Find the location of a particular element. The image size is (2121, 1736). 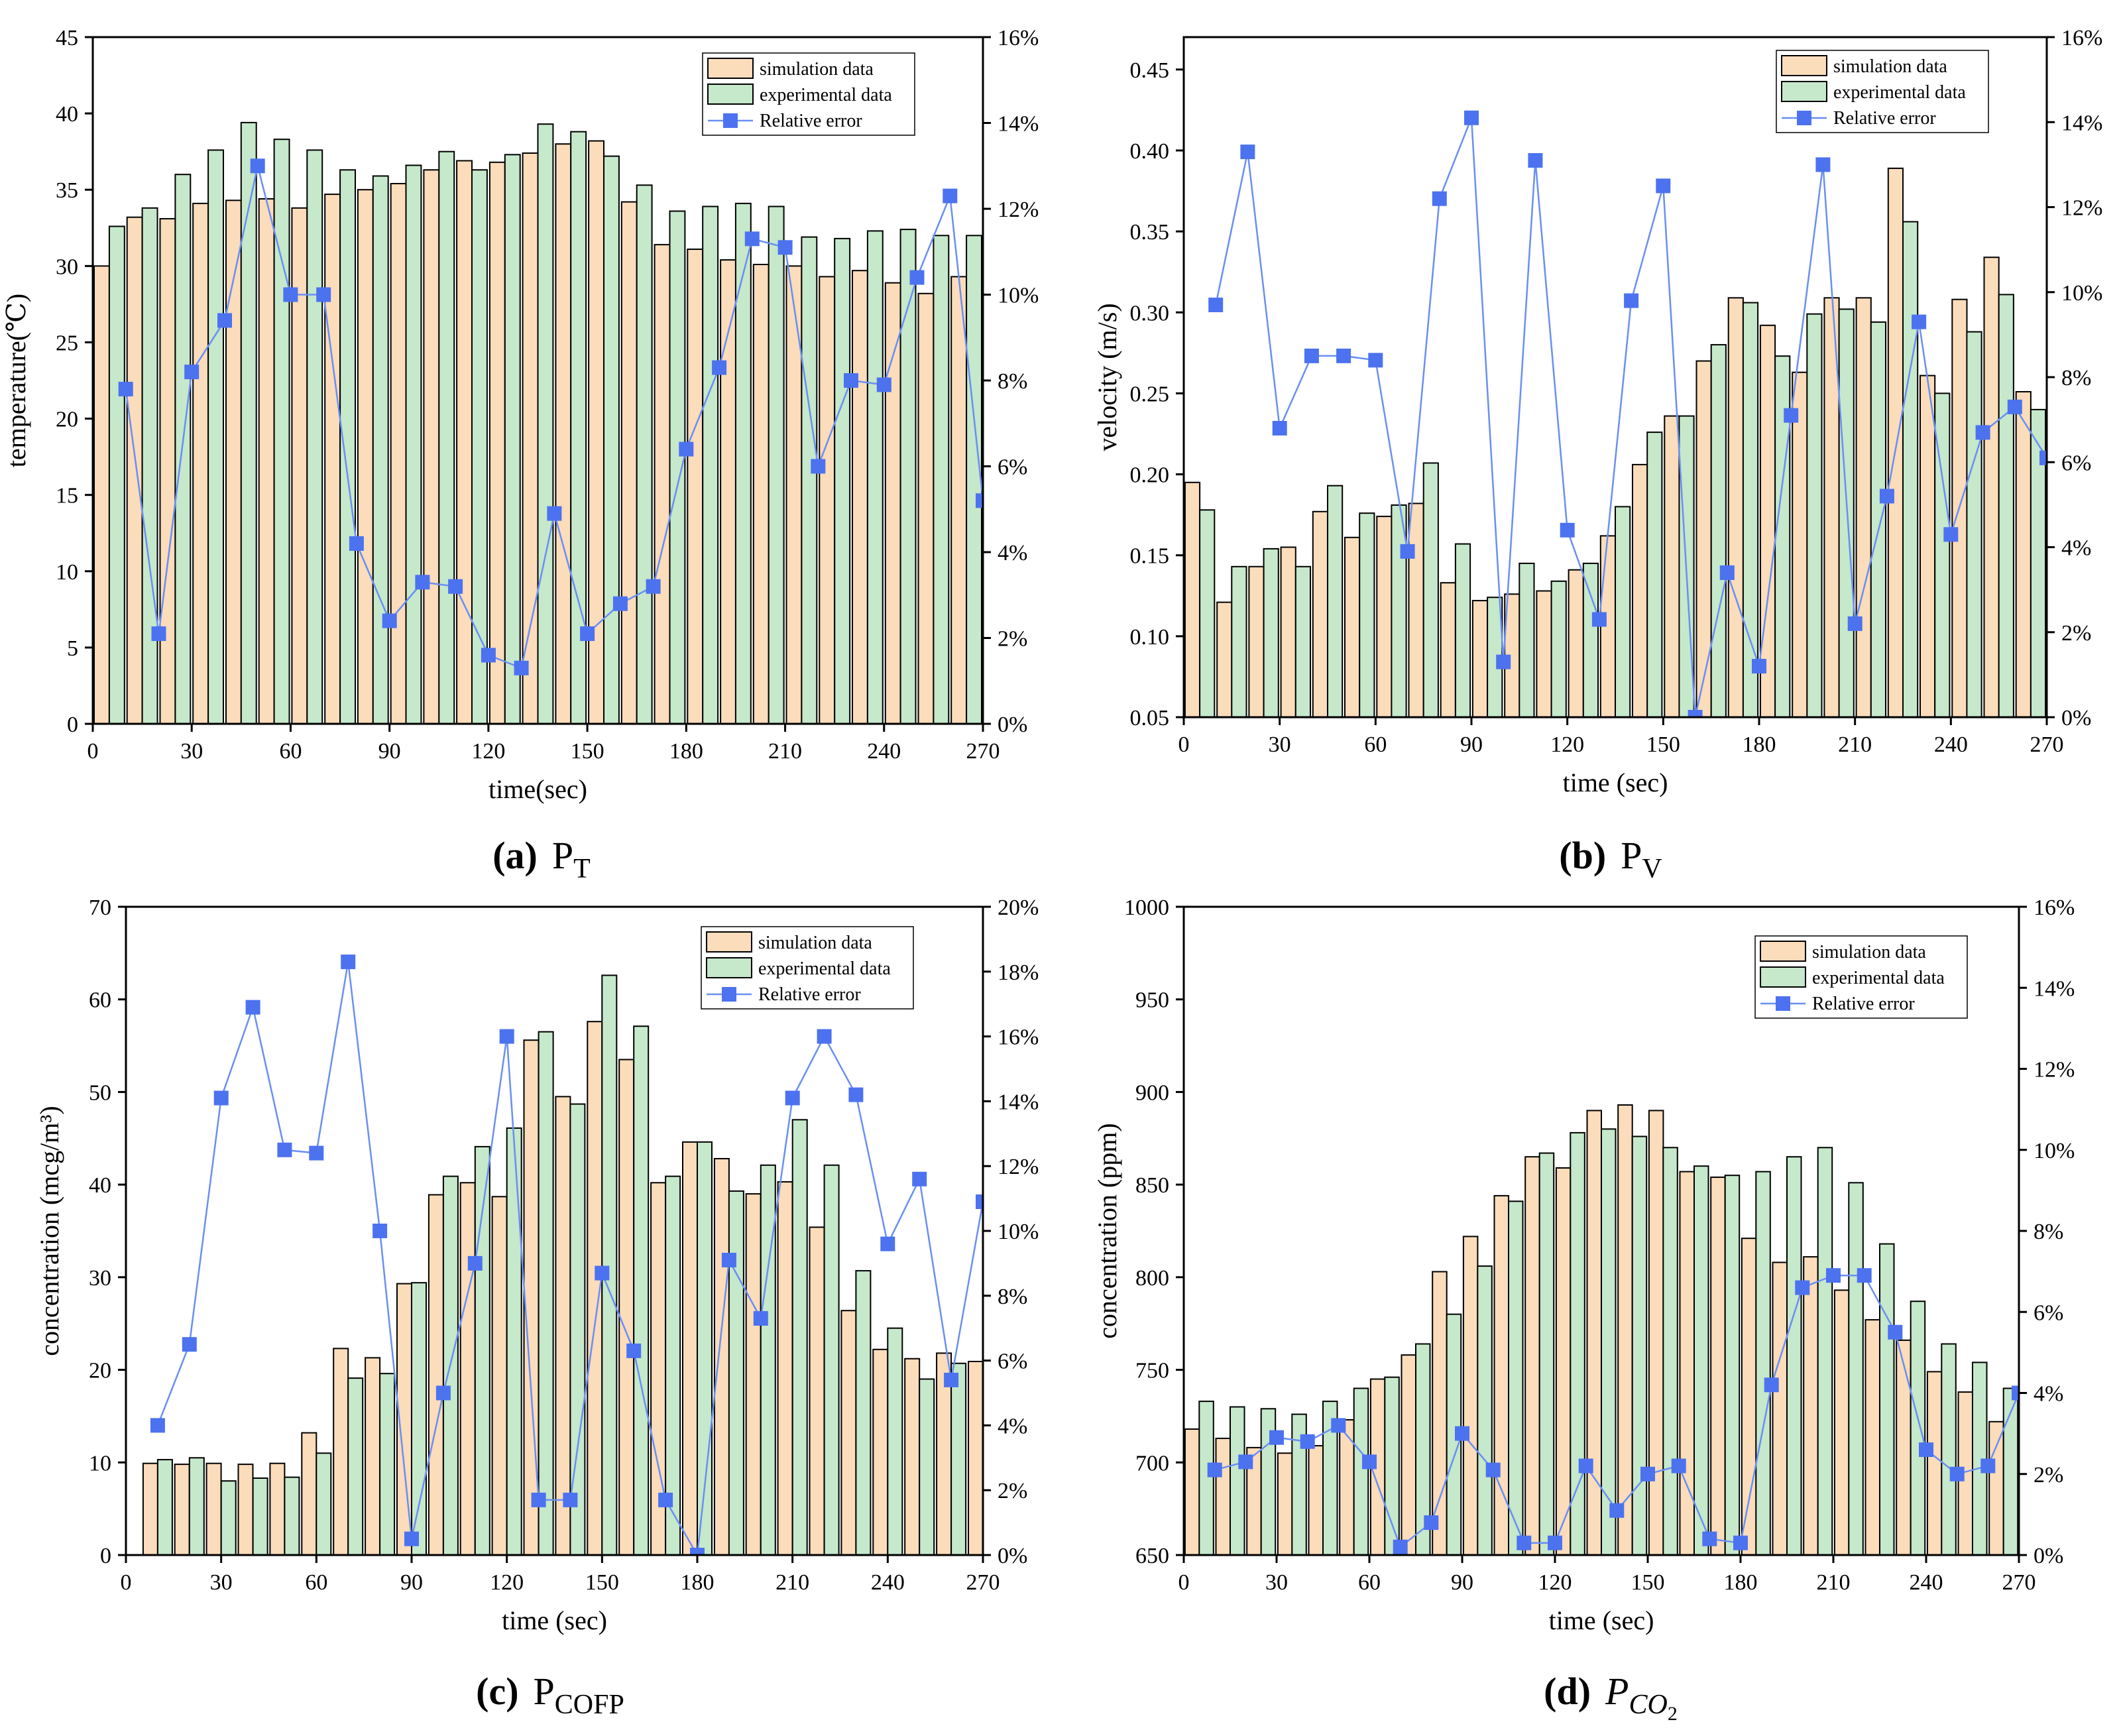

y-axis-title: concentration (ppm) is located at coordinates (1107, 1230).